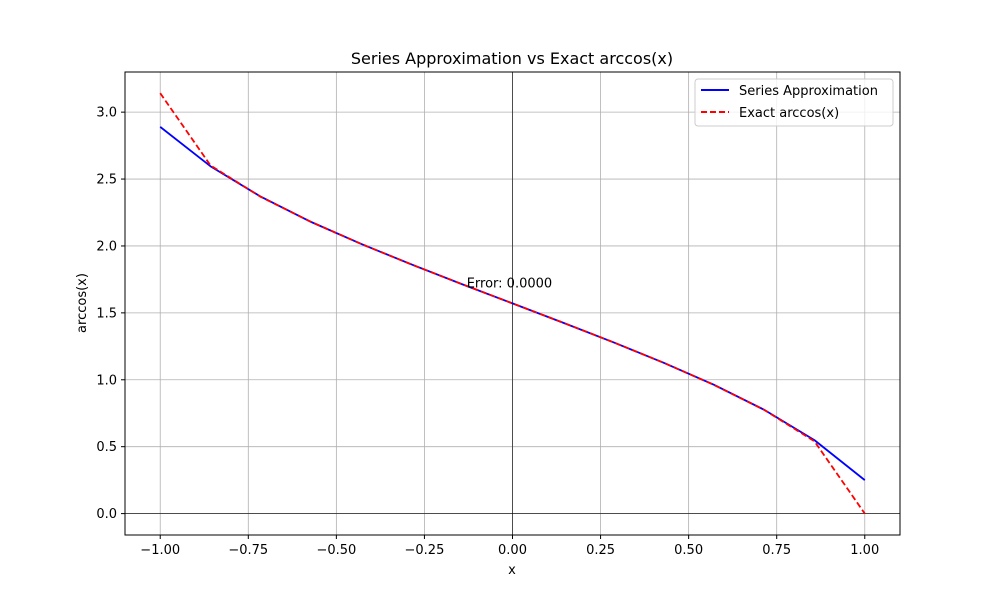 The width and height of the screenshot is (1000, 600). What do you see at coordinates (509, 283) in the screenshot?
I see `error-annotation: Error: 0.0000` at bounding box center [509, 283].